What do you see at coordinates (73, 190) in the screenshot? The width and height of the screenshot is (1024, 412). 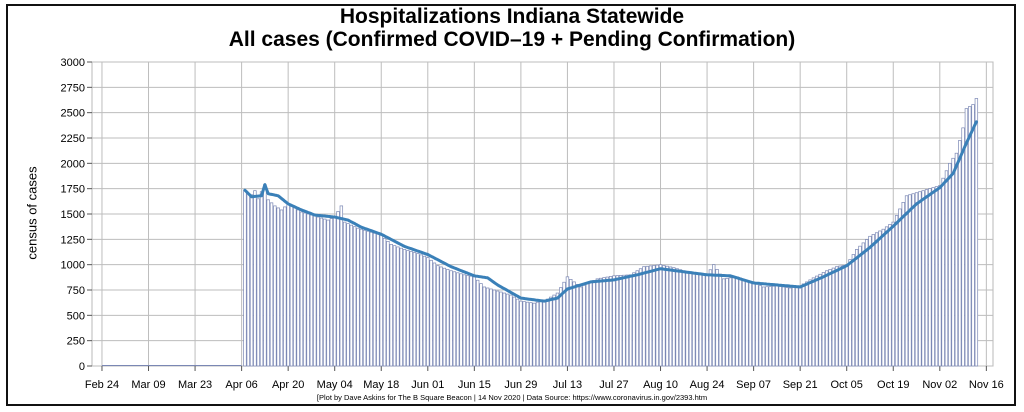 I see `y-tick-label: 1750` at bounding box center [73, 190].